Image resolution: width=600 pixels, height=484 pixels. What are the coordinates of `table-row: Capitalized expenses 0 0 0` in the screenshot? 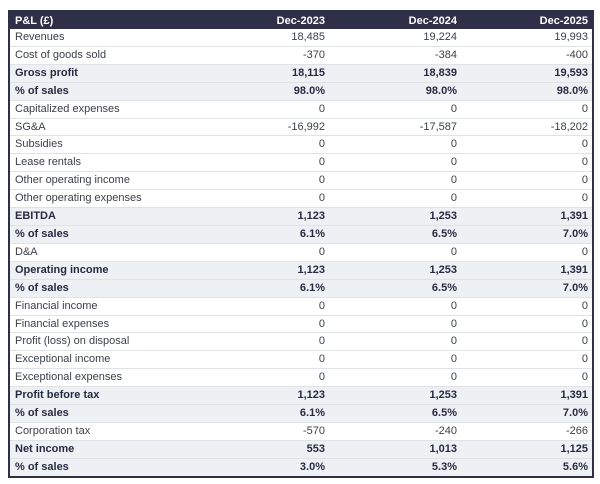 It's located at (301, 109).